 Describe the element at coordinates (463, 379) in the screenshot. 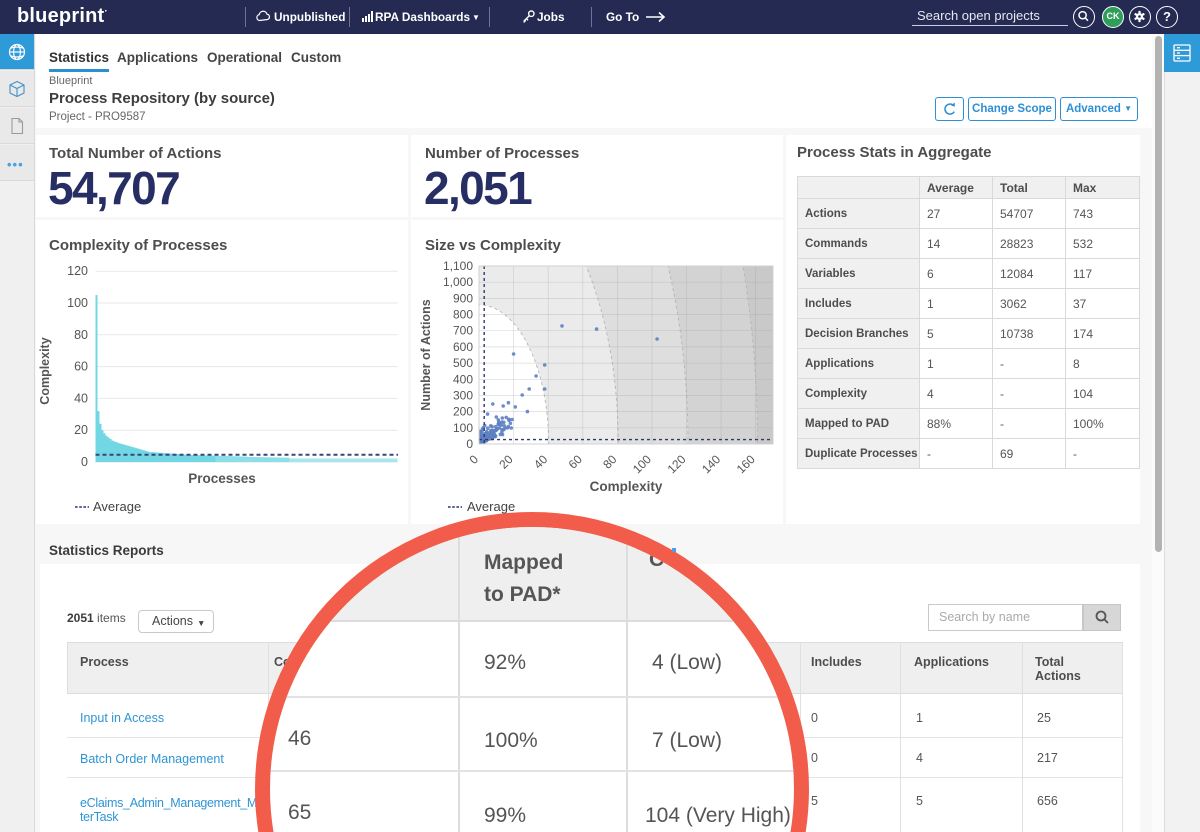

I see `svg-text: 400` at that location.